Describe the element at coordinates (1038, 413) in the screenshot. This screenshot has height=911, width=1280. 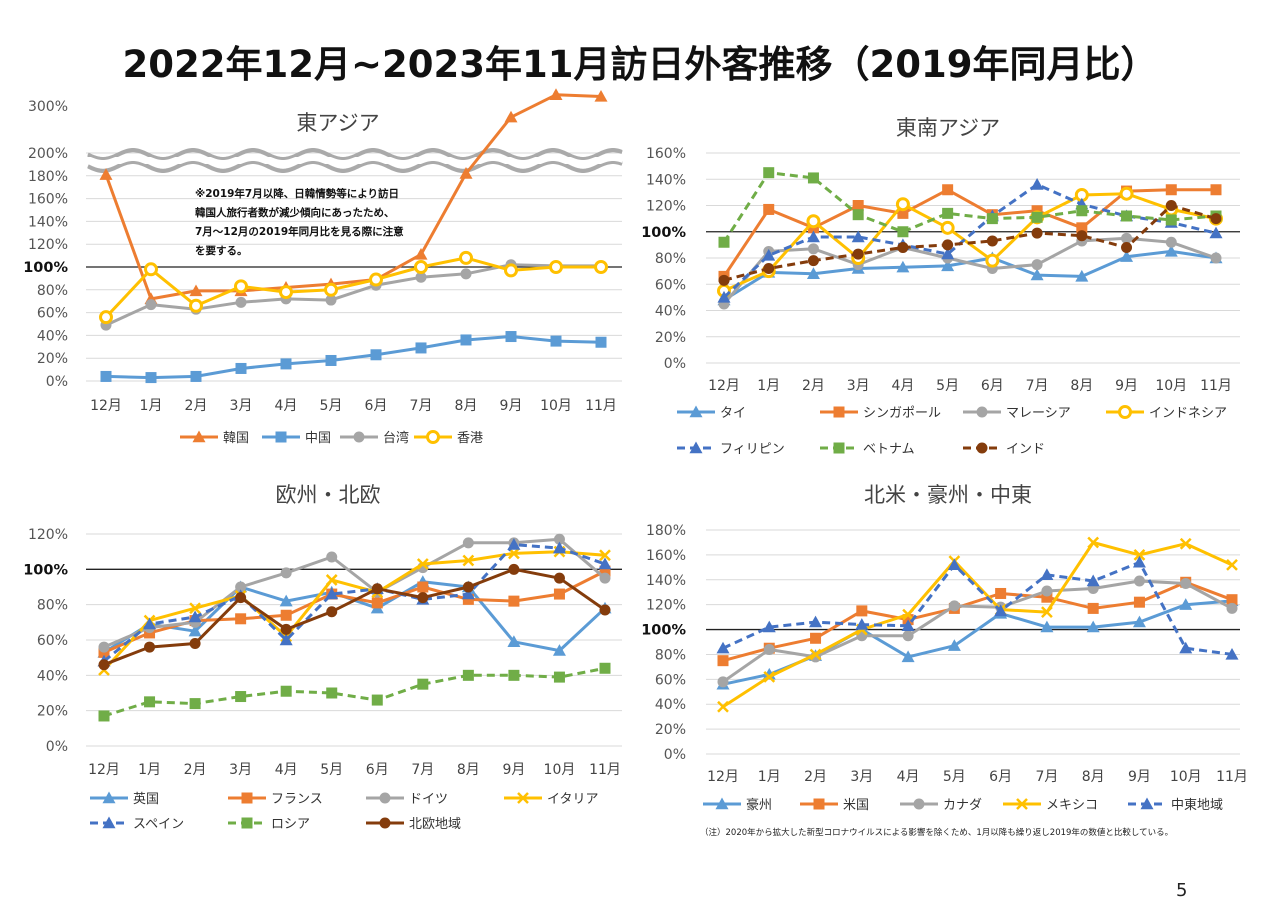
I see `legend-label: マレーシア` at that location.